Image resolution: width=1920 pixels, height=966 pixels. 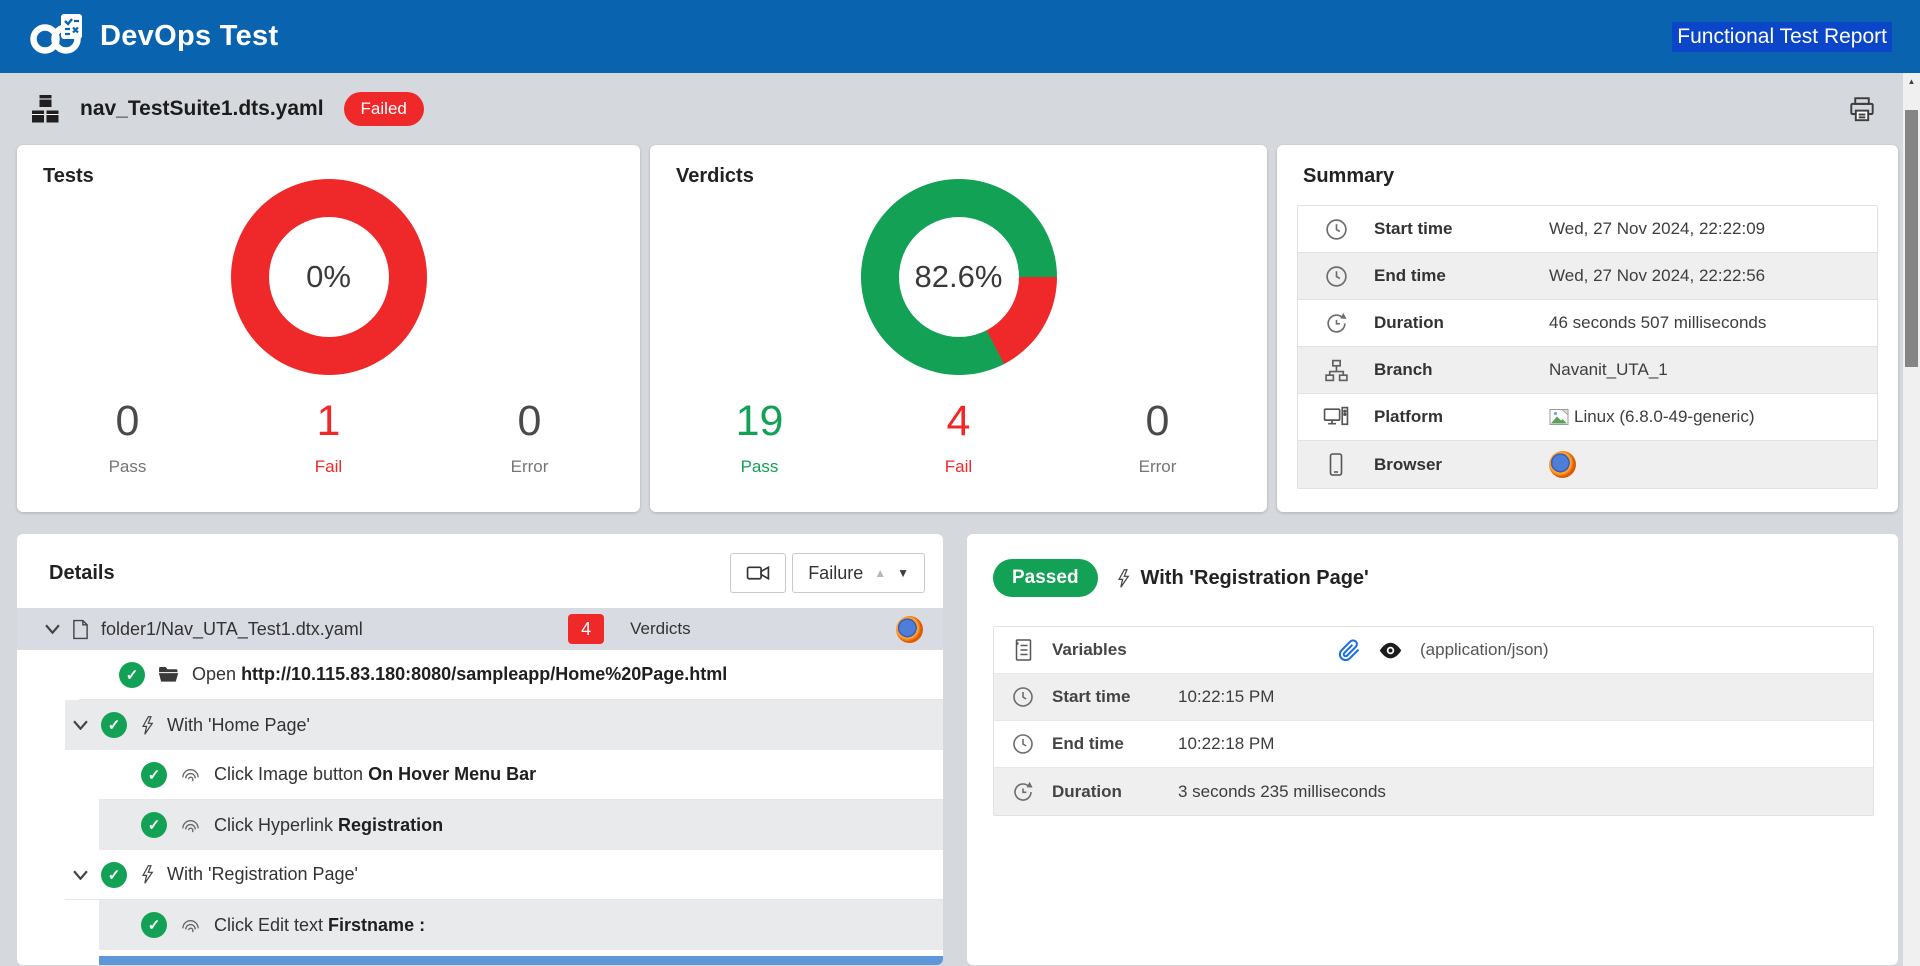 What do you see at coordinates (1587, 370) in the screenshot?
I see `summary-row-branch: Branch Navanit_UTA_1` at bounding box center [1587, 370].